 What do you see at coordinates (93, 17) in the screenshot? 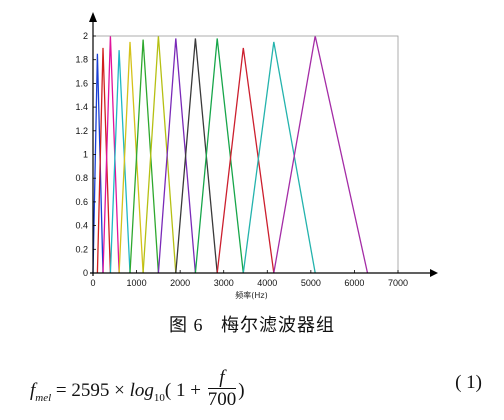
I see `y-axis-arrow` at bounding box center [93, 17].